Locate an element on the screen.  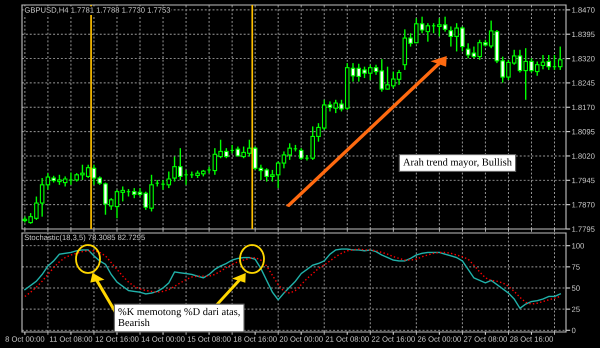
annotation: Arah trend mayor, Bullish is located at coordinates (457, 163).